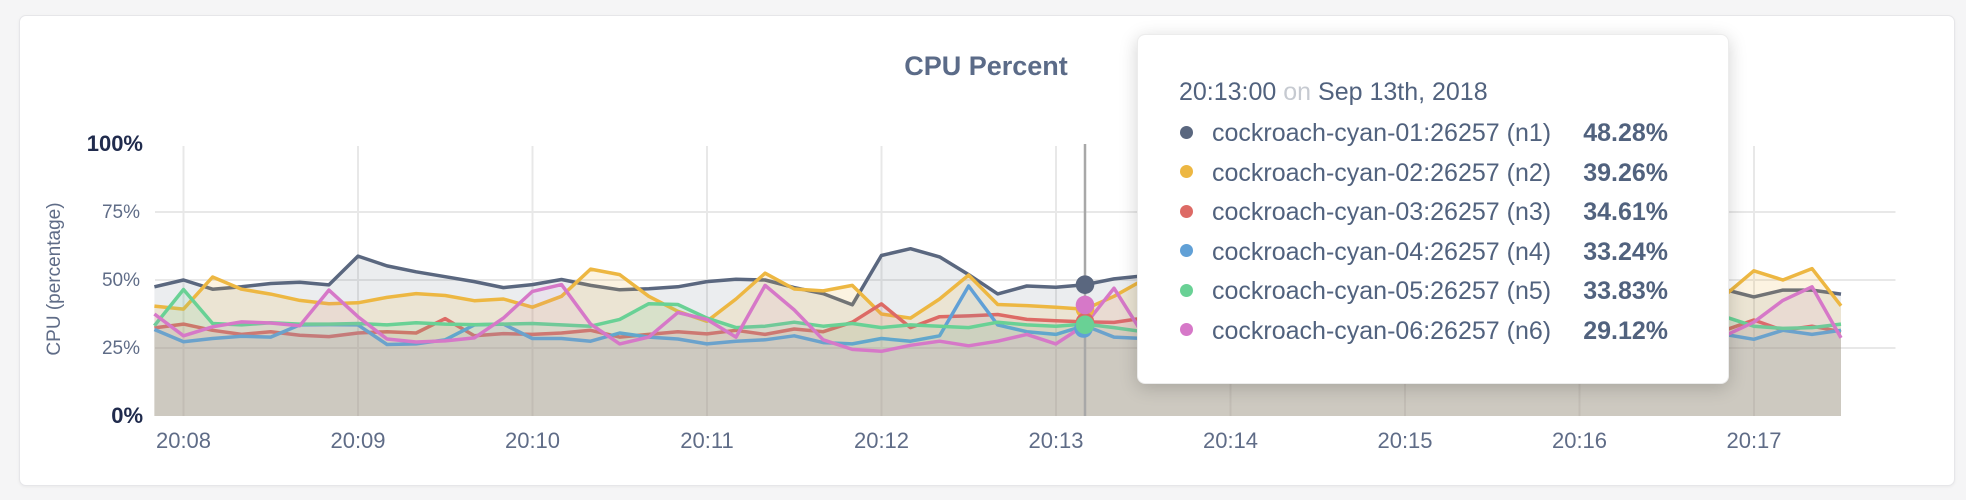 This screenshot has height=500, width=1966. I want to click on svg-text: 20:09, so click(357, 440).